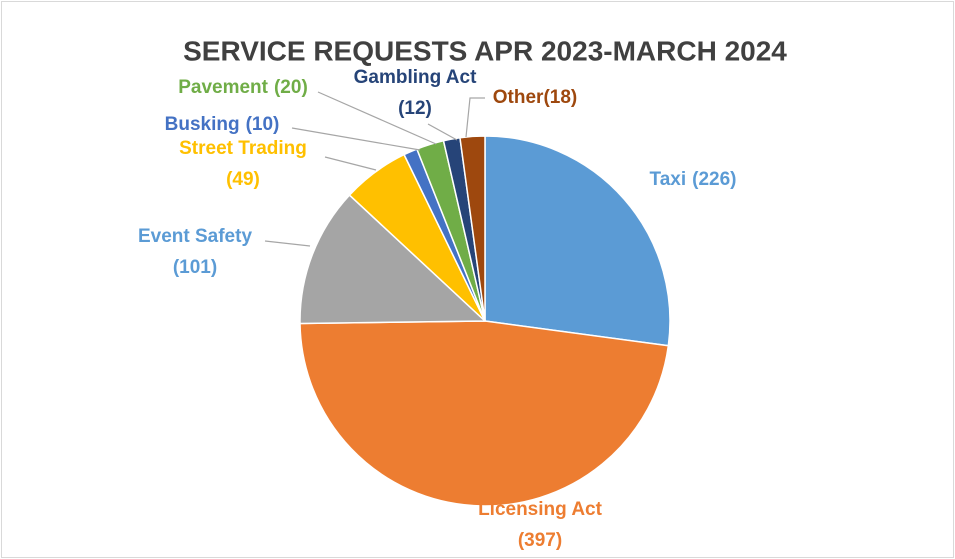 The image size is (955, 559). What do you see at coordinates (263, 124) in the screenshot?
I see `value-label: (10)` at bounding box center [263, 124].